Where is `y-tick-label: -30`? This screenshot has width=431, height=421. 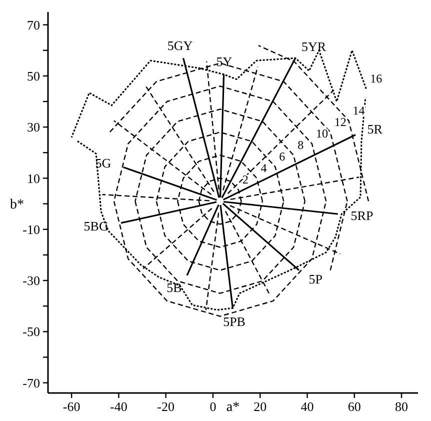
y-tick-label: -30 is located at coordinates (31, 280).